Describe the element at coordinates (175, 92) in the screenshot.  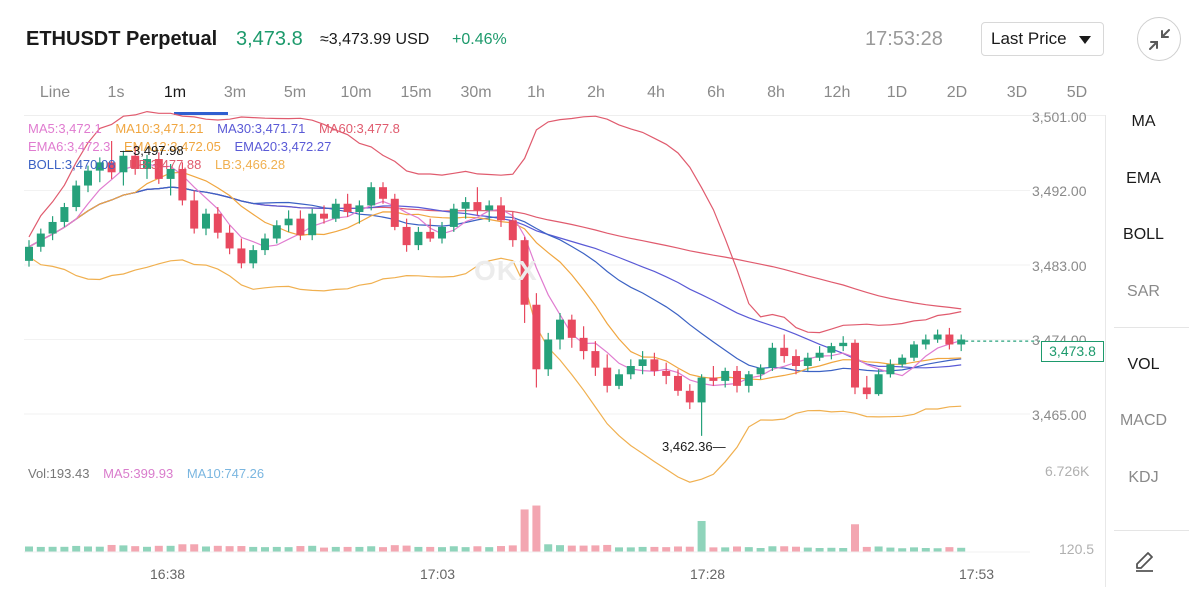
I see `tab-1m: 1m` at that location.